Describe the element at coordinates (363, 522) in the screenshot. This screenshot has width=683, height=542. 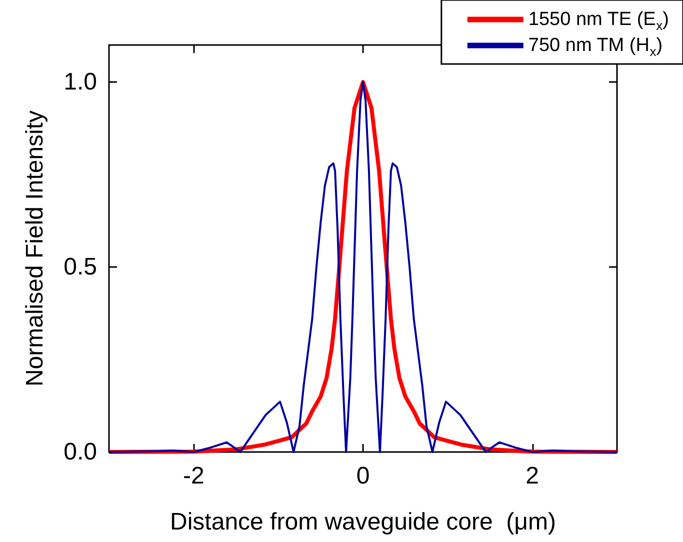
I see `x-axis-title: Distance from waveguide core (μm)` at that location.